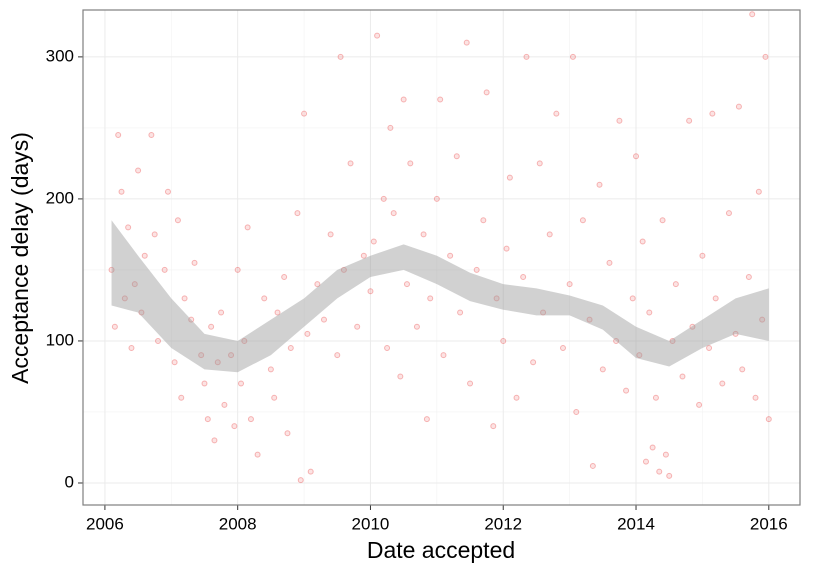  What do you see at coordinates (769, 523) in the screenshot?
I see `x-tick-label: 2016` at bounding box center [769, 523].